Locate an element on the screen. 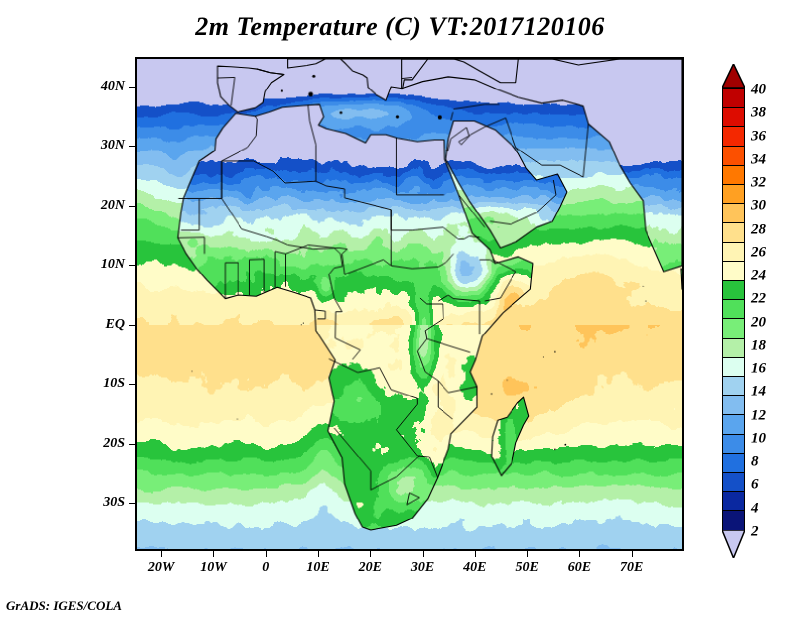  colorbar is located at coordinates (733, 309).